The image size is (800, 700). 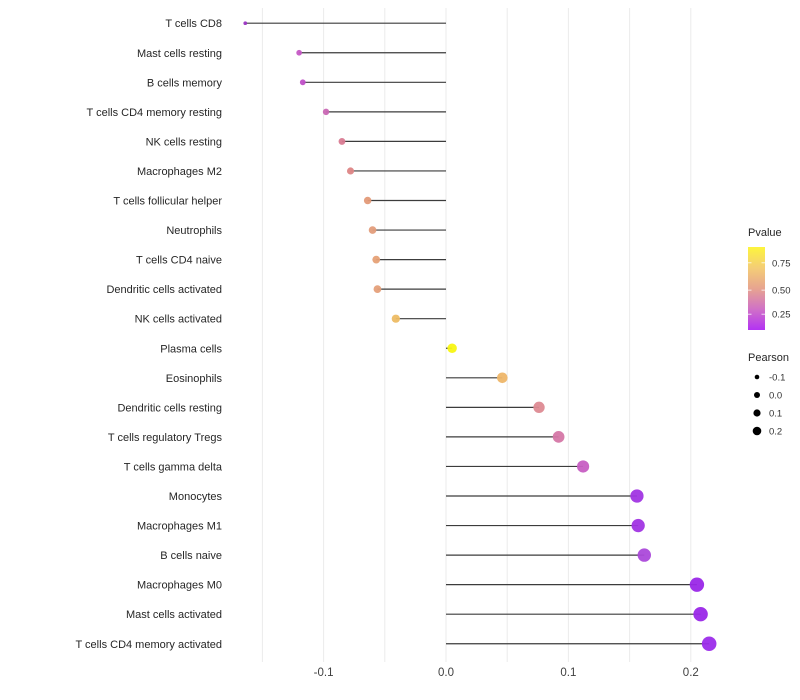 I want to click on lollipop-row: Dendritic cells resting, so click(x=331, y=407).